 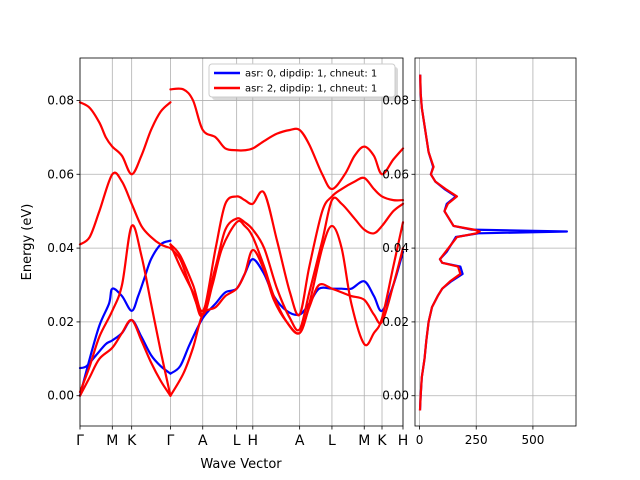 What do you see at coordinates (420, 440) in the screenshot?
I see `dos-x-tick-label: 0` at bounding box center [420, 440].